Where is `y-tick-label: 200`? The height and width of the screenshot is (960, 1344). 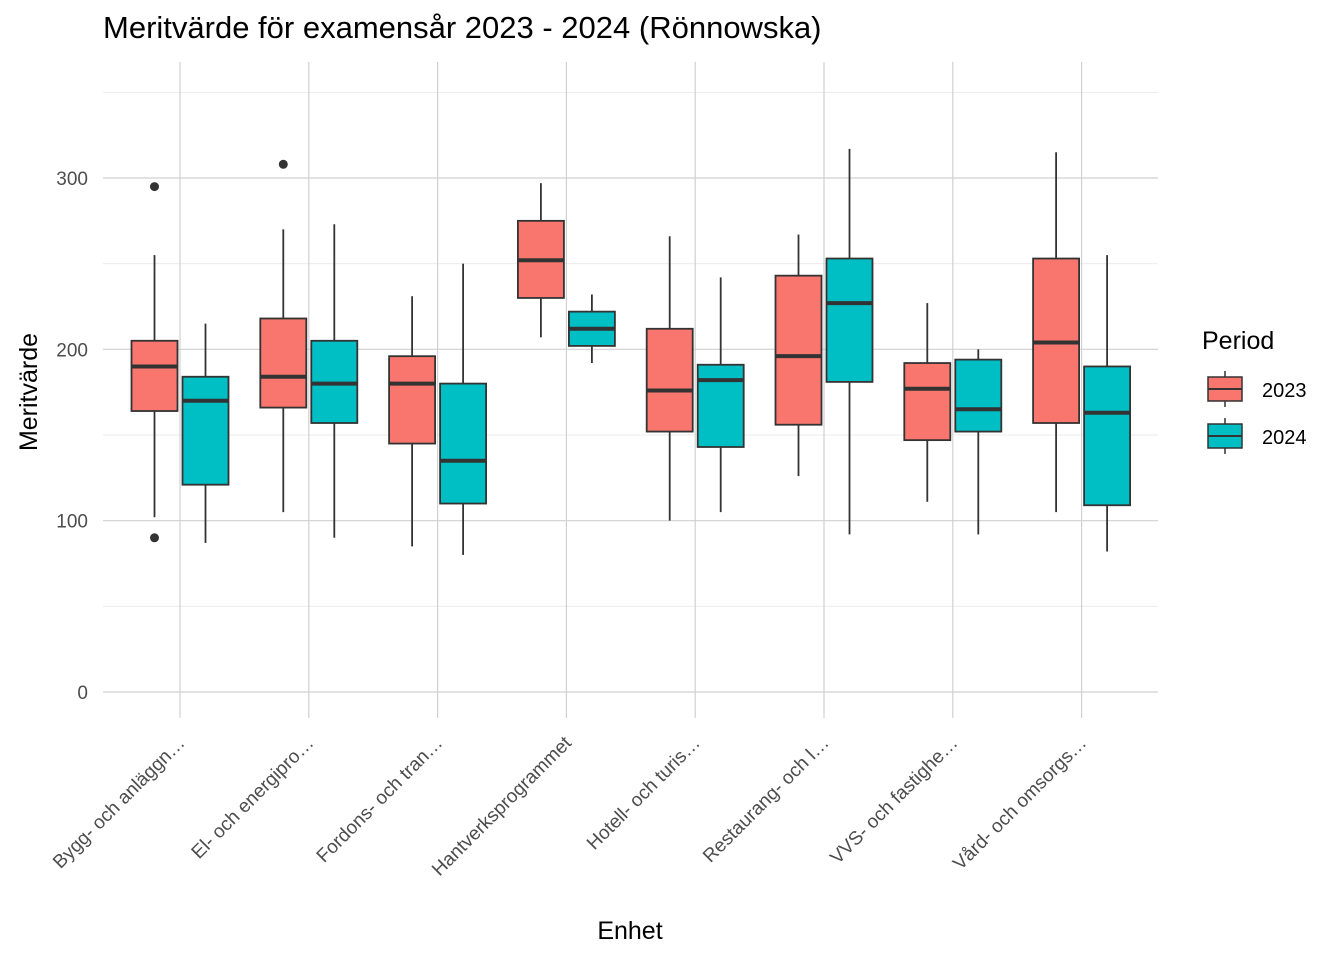
y-tick-label: 200 is located at coordinates (72, 350).